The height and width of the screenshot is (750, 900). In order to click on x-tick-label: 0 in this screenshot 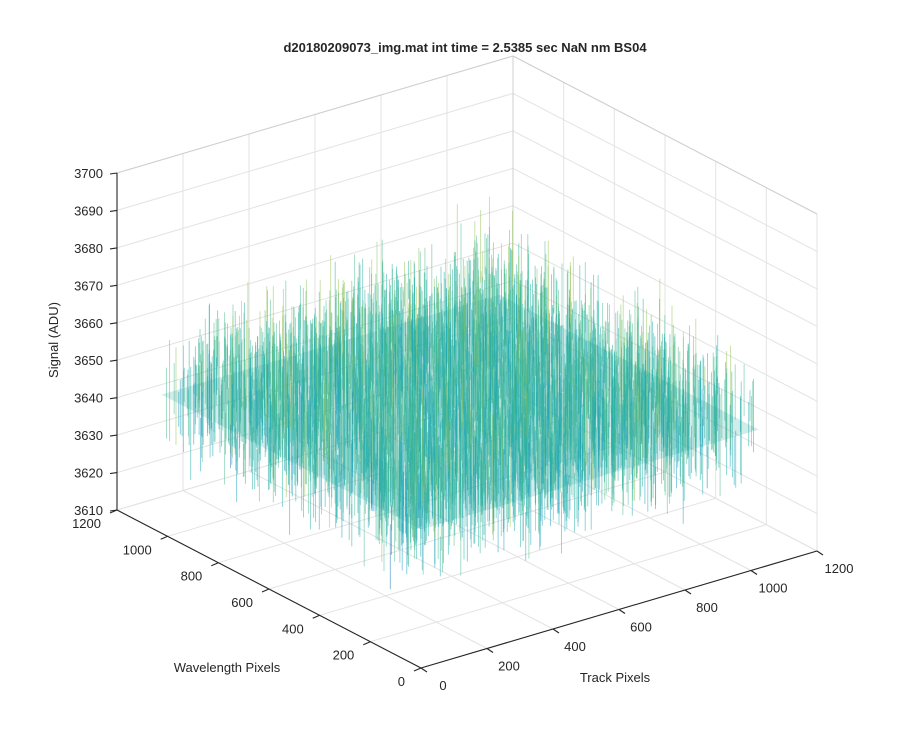, I will do `click(442, 685)`.